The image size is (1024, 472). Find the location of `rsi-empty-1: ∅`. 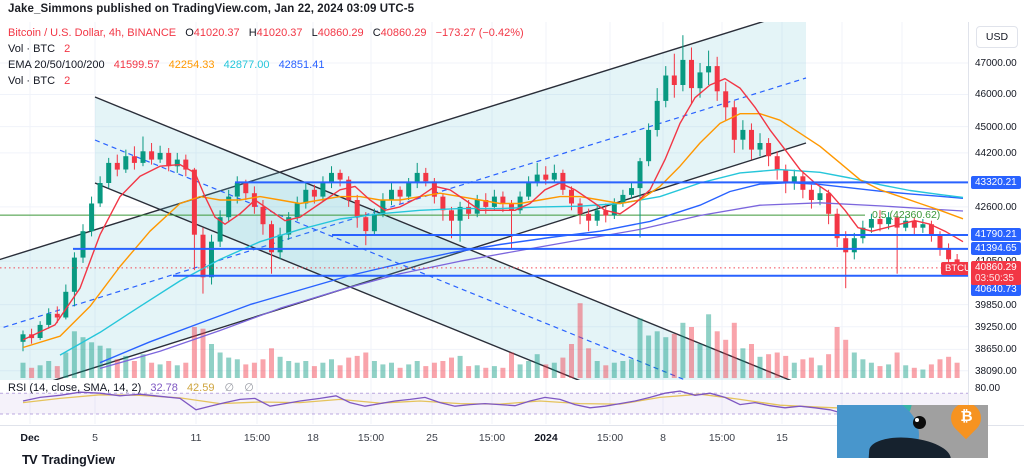

rsi-empty-1: ∅ is located at coordinates (229, 388).